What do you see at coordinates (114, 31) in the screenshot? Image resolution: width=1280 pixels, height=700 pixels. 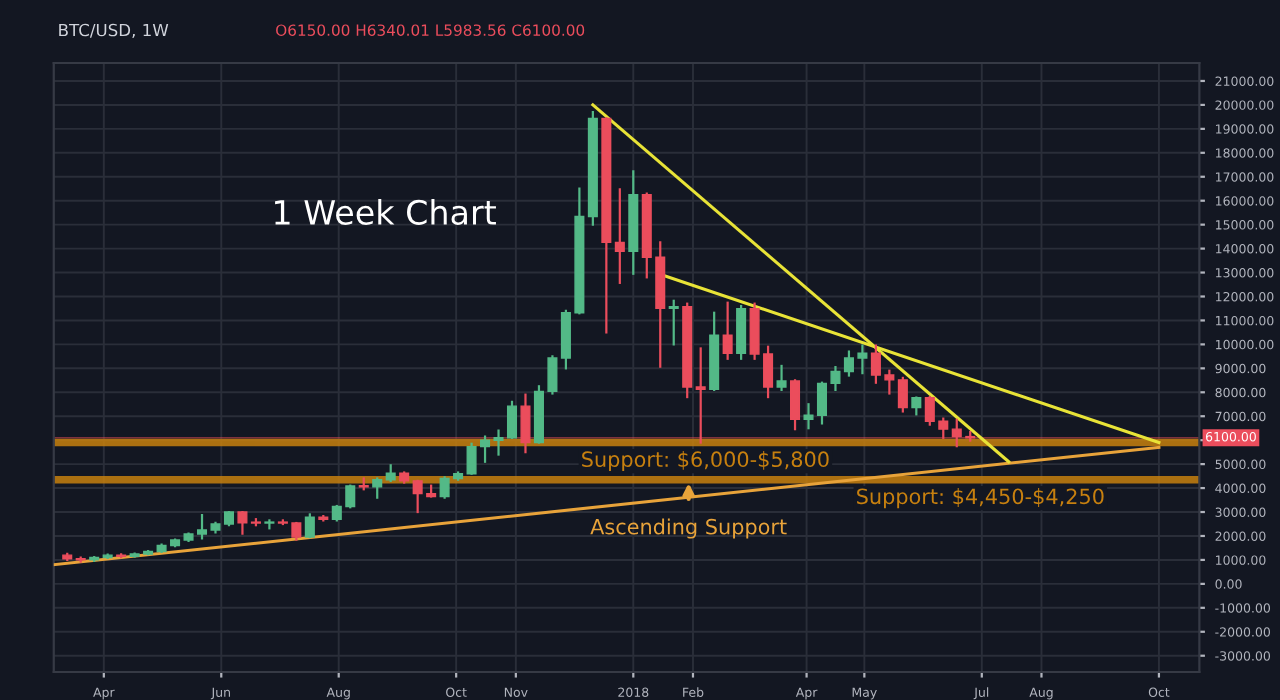 I see `chart-title: BTC/USD, 1W` at bounding box center [114, 31].